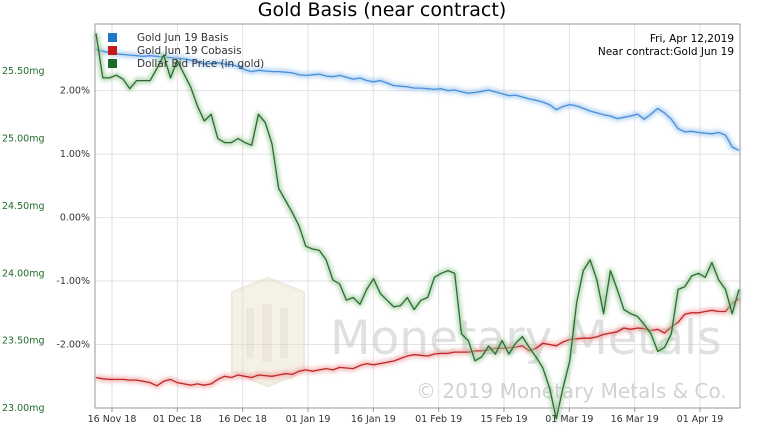 The image size is (765, 425). I want to click on left-axis-tick: 24.50mg, so click(23, 206).